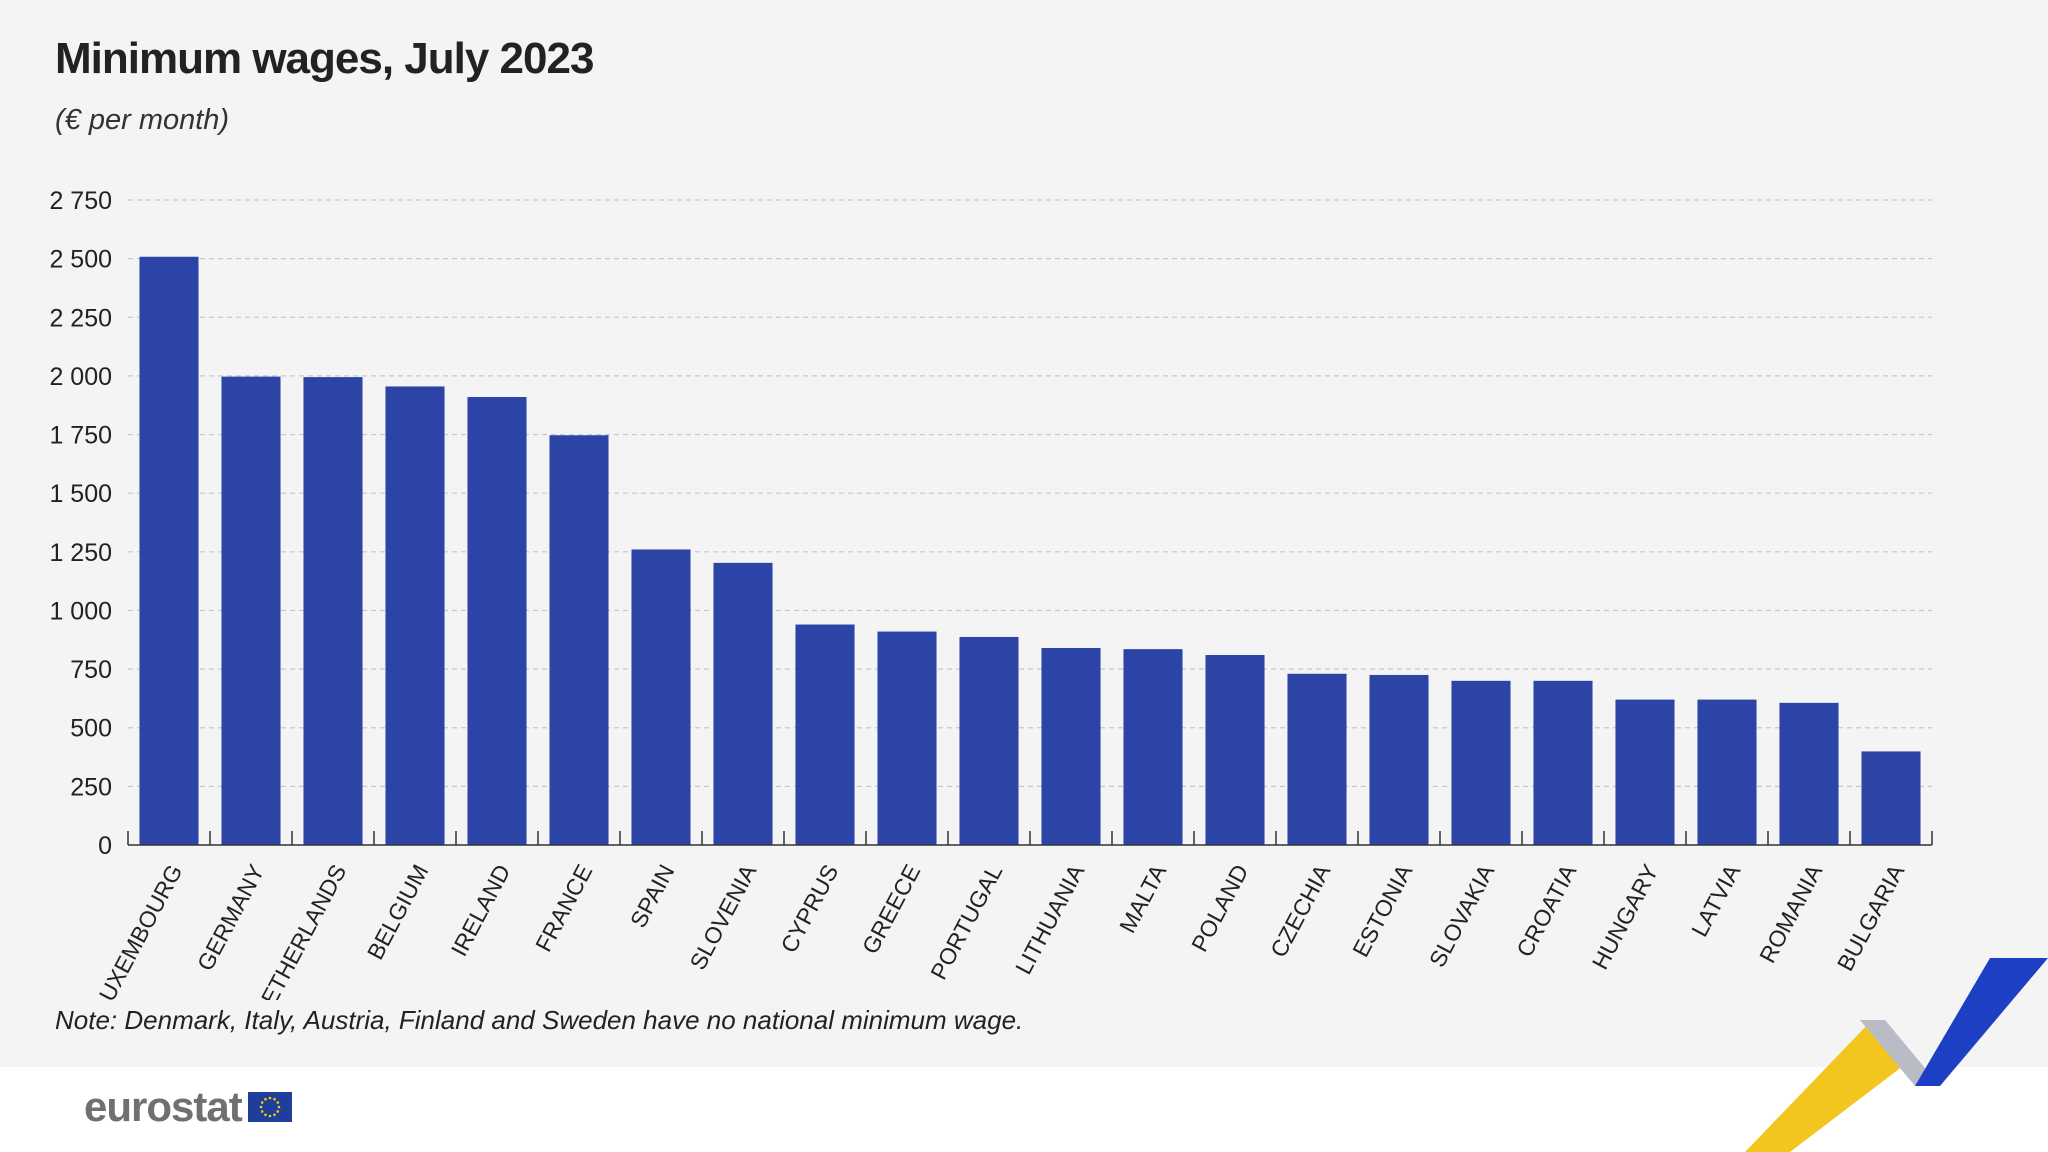 The image size is (2048, 1152). Describe the element at coordinates (169, 550) in the screenshot. I see `bar-luxembourg` at that location.